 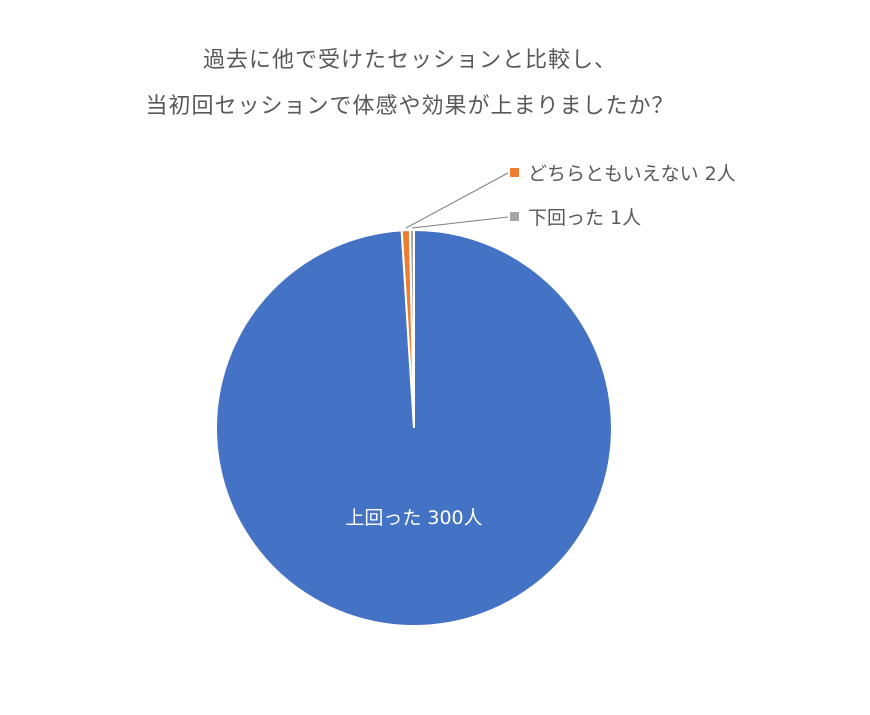 I want to click on data-label-0: 上回った 300人, so click(x=413, y=518).